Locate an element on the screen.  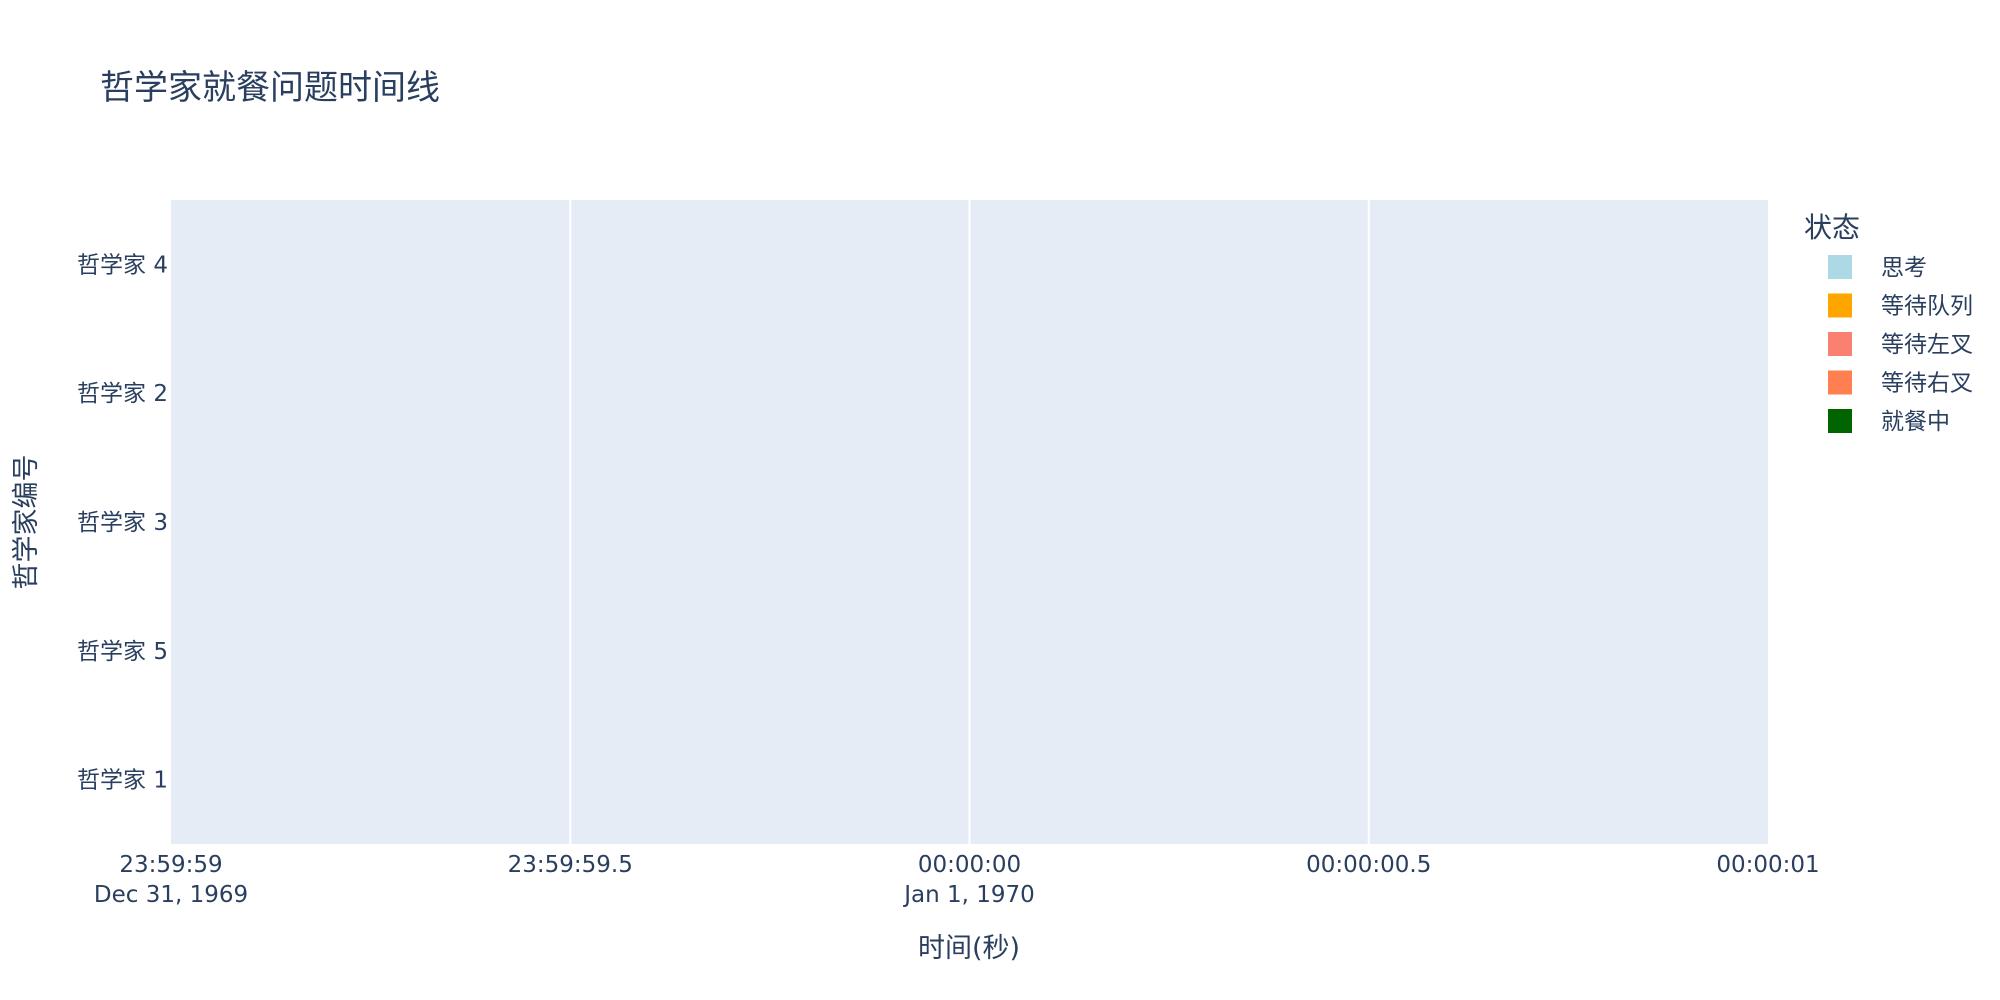
y-tick-label: 哲学家 3 is located at coordinates (122, 523).